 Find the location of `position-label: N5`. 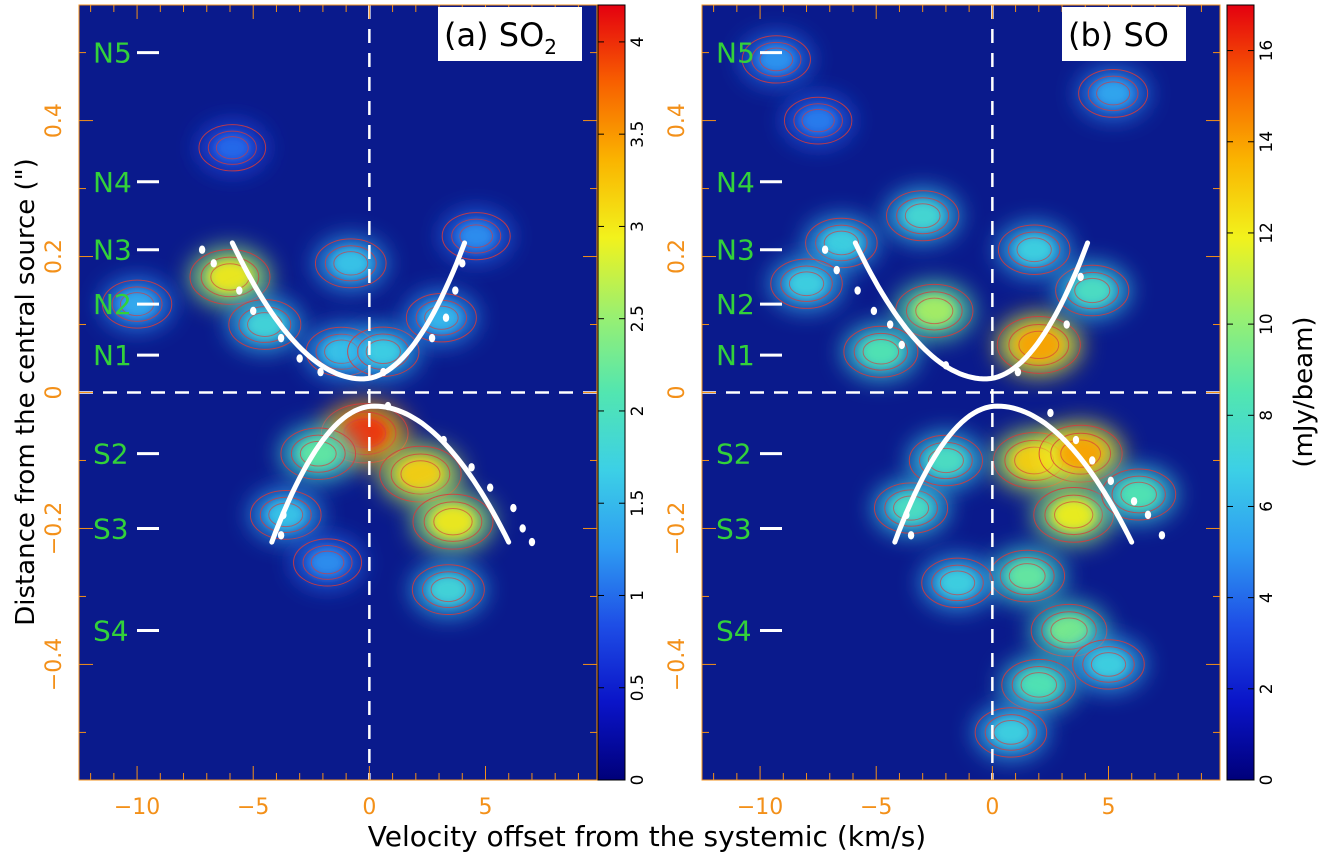

position-label: N5 is located at coordinates (735, 53).